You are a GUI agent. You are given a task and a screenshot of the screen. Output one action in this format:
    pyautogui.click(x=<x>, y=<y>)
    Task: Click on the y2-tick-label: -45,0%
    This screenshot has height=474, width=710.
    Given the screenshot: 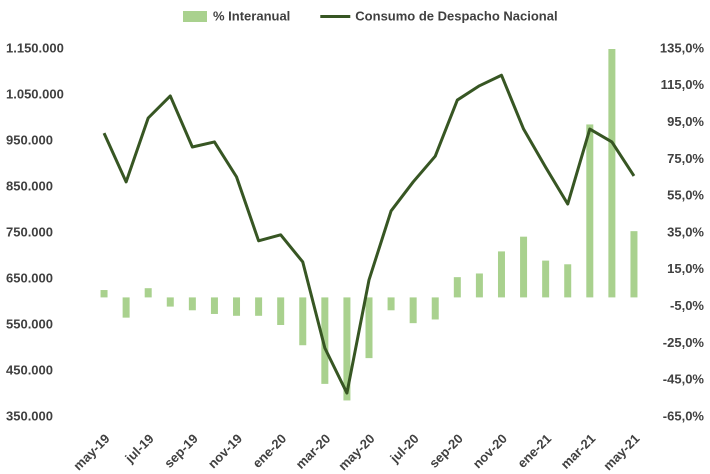 What is the action you would take?
    pyautogui.click(x=684, y=379)
    